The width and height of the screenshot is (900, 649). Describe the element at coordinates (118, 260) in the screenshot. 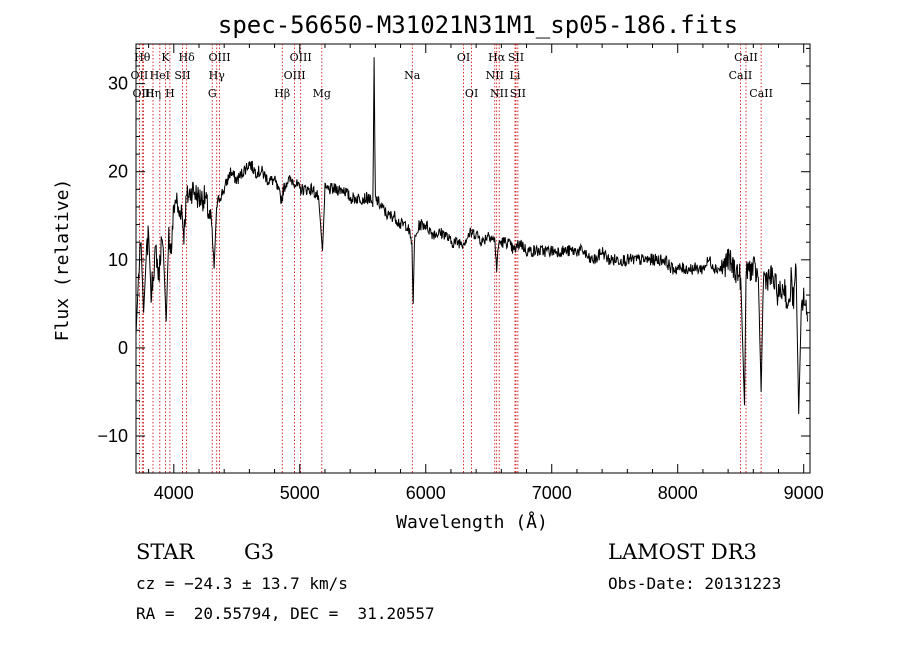

I see `y-tick-label: 10` at that location.